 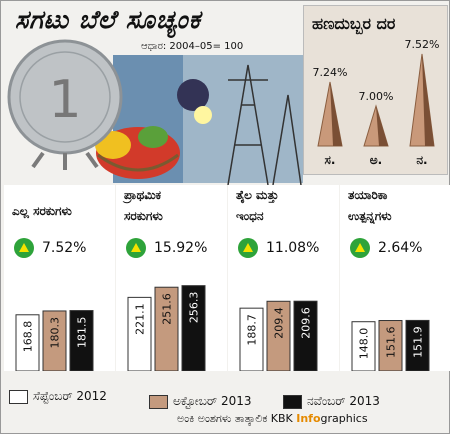 I want to click on category-title: ಎಲ್ಲ ಸರಕುಗಳು, so click(x=42, y=211).